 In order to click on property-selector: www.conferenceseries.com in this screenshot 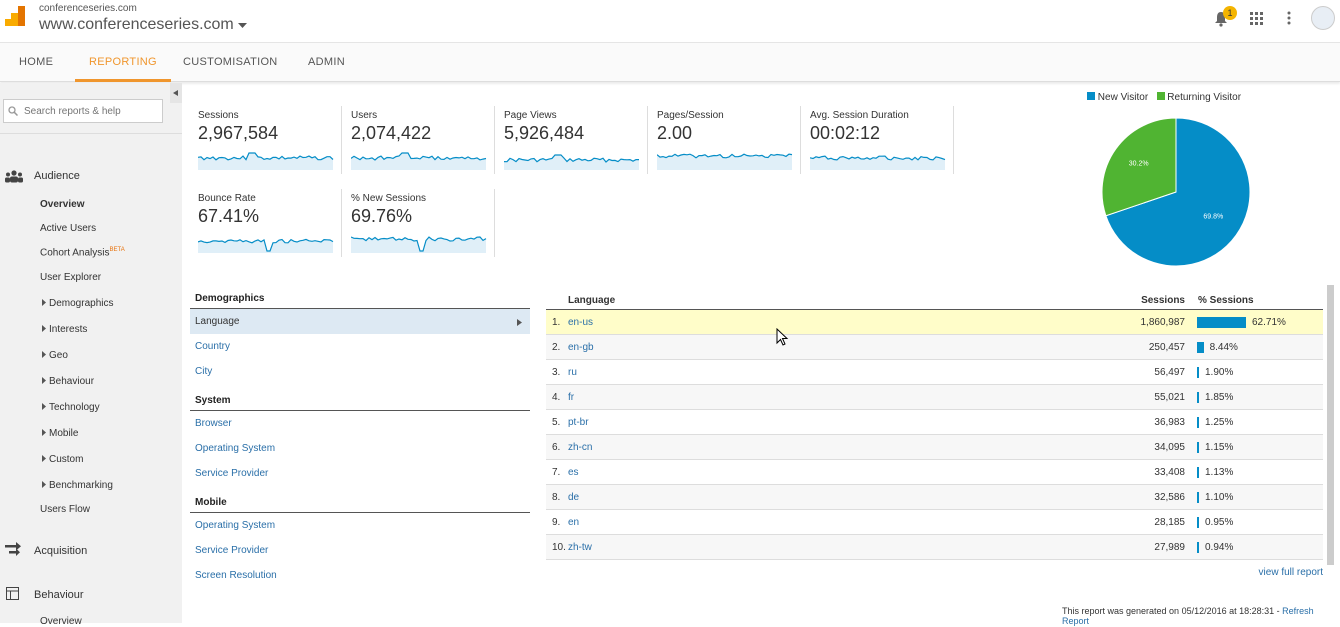, I will do `click(143, 25)`.